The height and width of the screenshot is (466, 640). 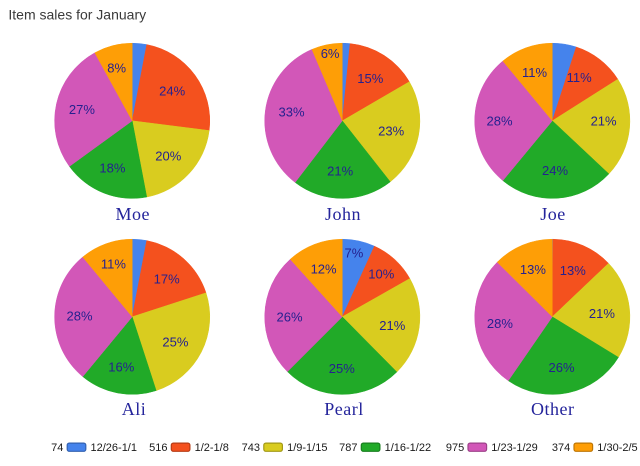 What do you see at coordinates (121, 366) in the screenshot?
I see `svg-text: 16%` at bounding box center [121, 366].